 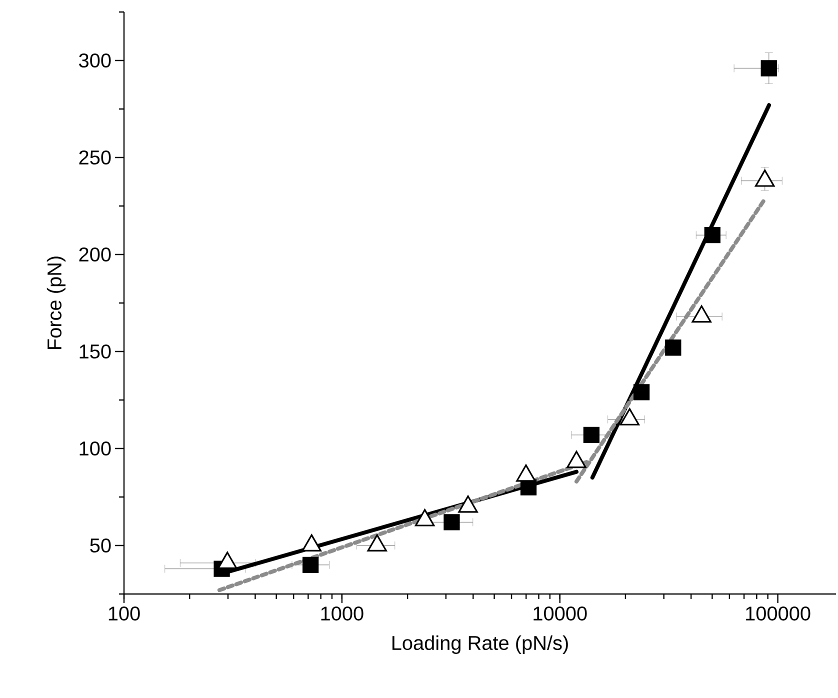 I want to click on y-tick-label: 250, so click(x=95, y=157).